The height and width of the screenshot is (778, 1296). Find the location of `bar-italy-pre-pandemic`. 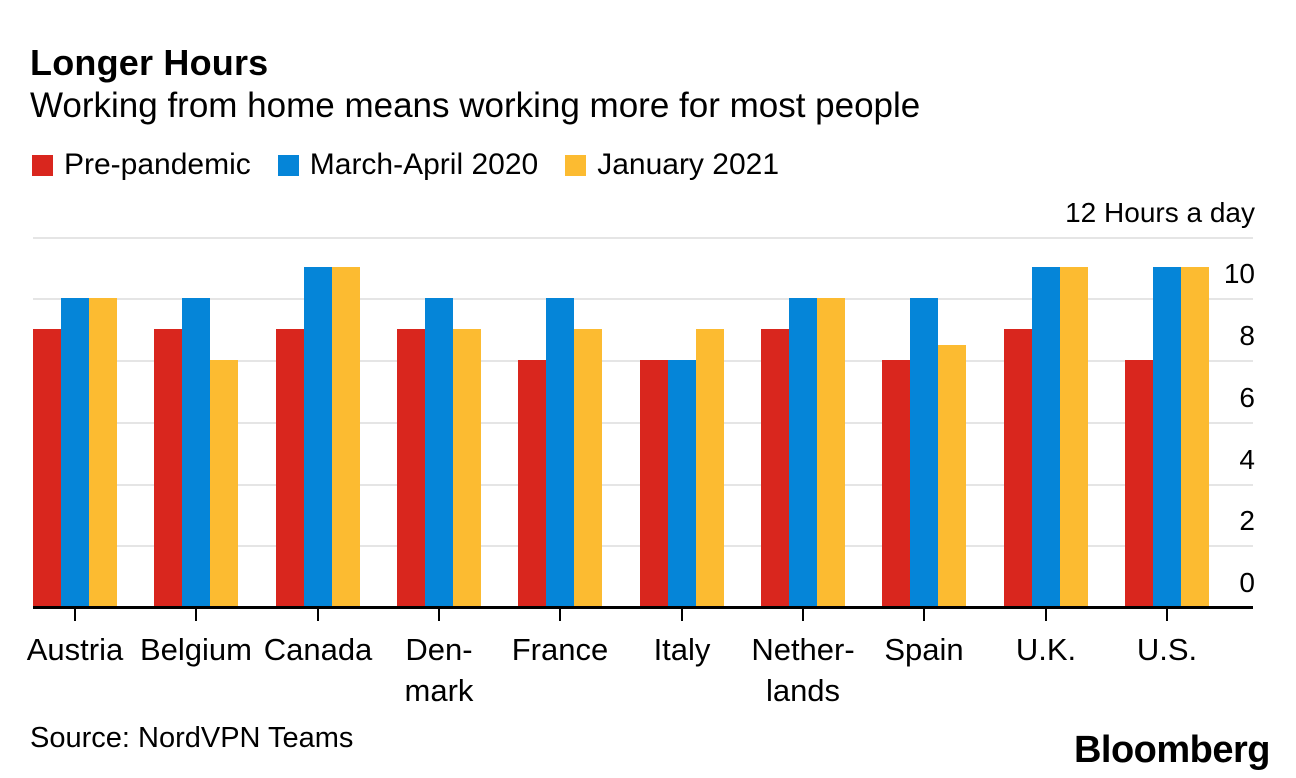

bar-italy-pre-pandemic is located at coordinates (654, 483).